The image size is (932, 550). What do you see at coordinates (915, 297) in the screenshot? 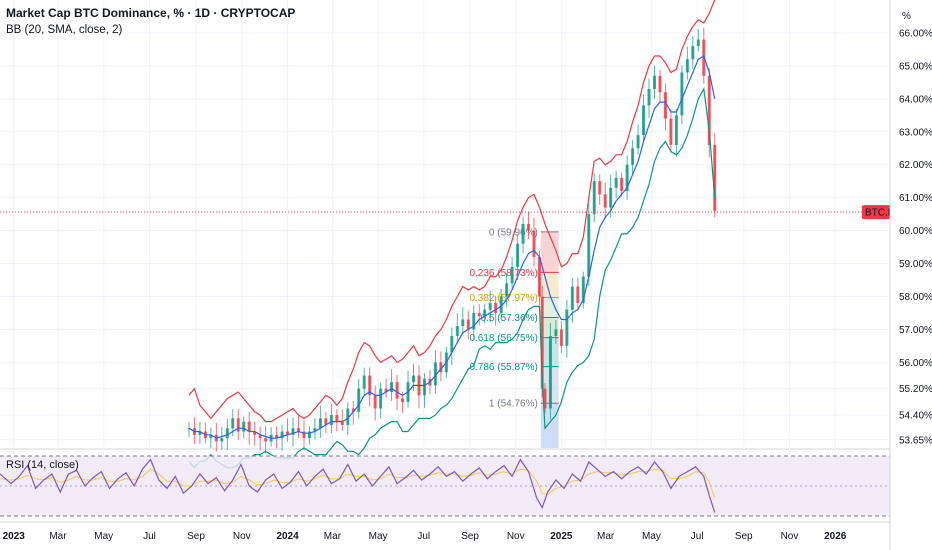
I see `y-tick-label: 58.00%` at bounding box center [915, 297].